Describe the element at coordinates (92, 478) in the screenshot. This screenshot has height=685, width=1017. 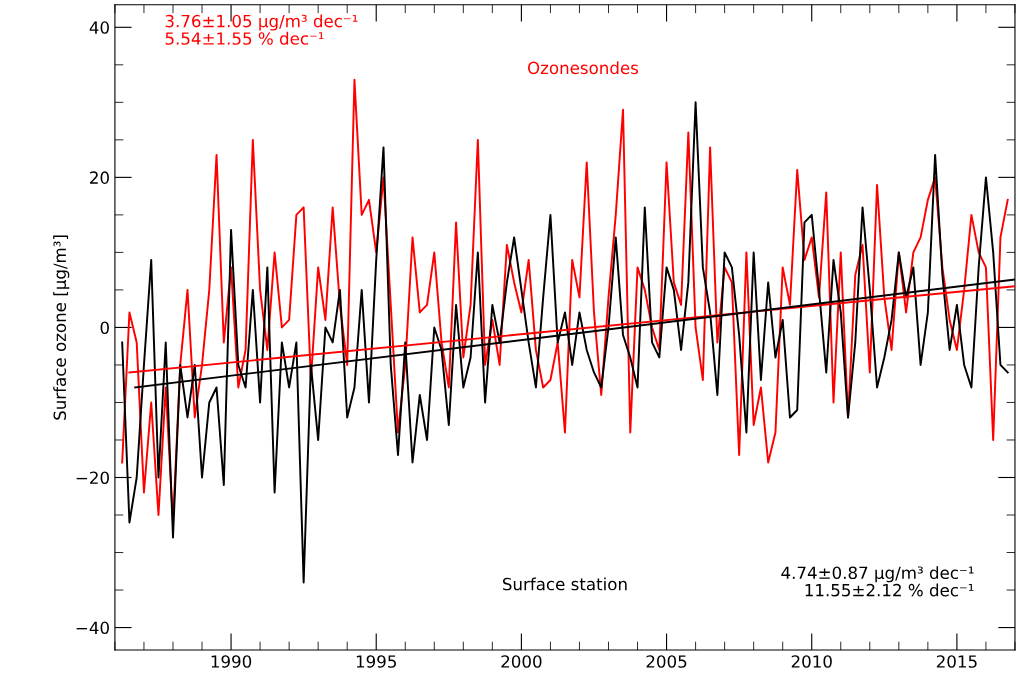
I see `y-tick-label: −20` at that location.